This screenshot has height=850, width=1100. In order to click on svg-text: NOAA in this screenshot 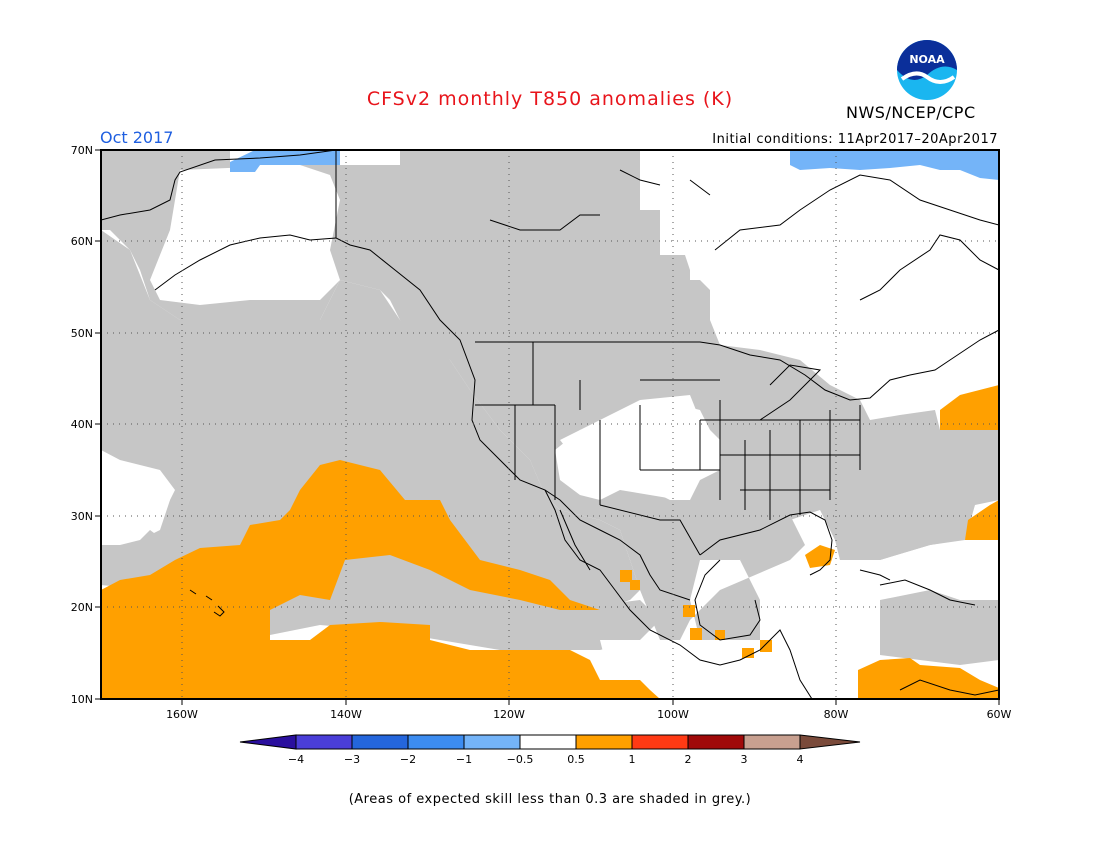, I will do `click(927, 59)`.